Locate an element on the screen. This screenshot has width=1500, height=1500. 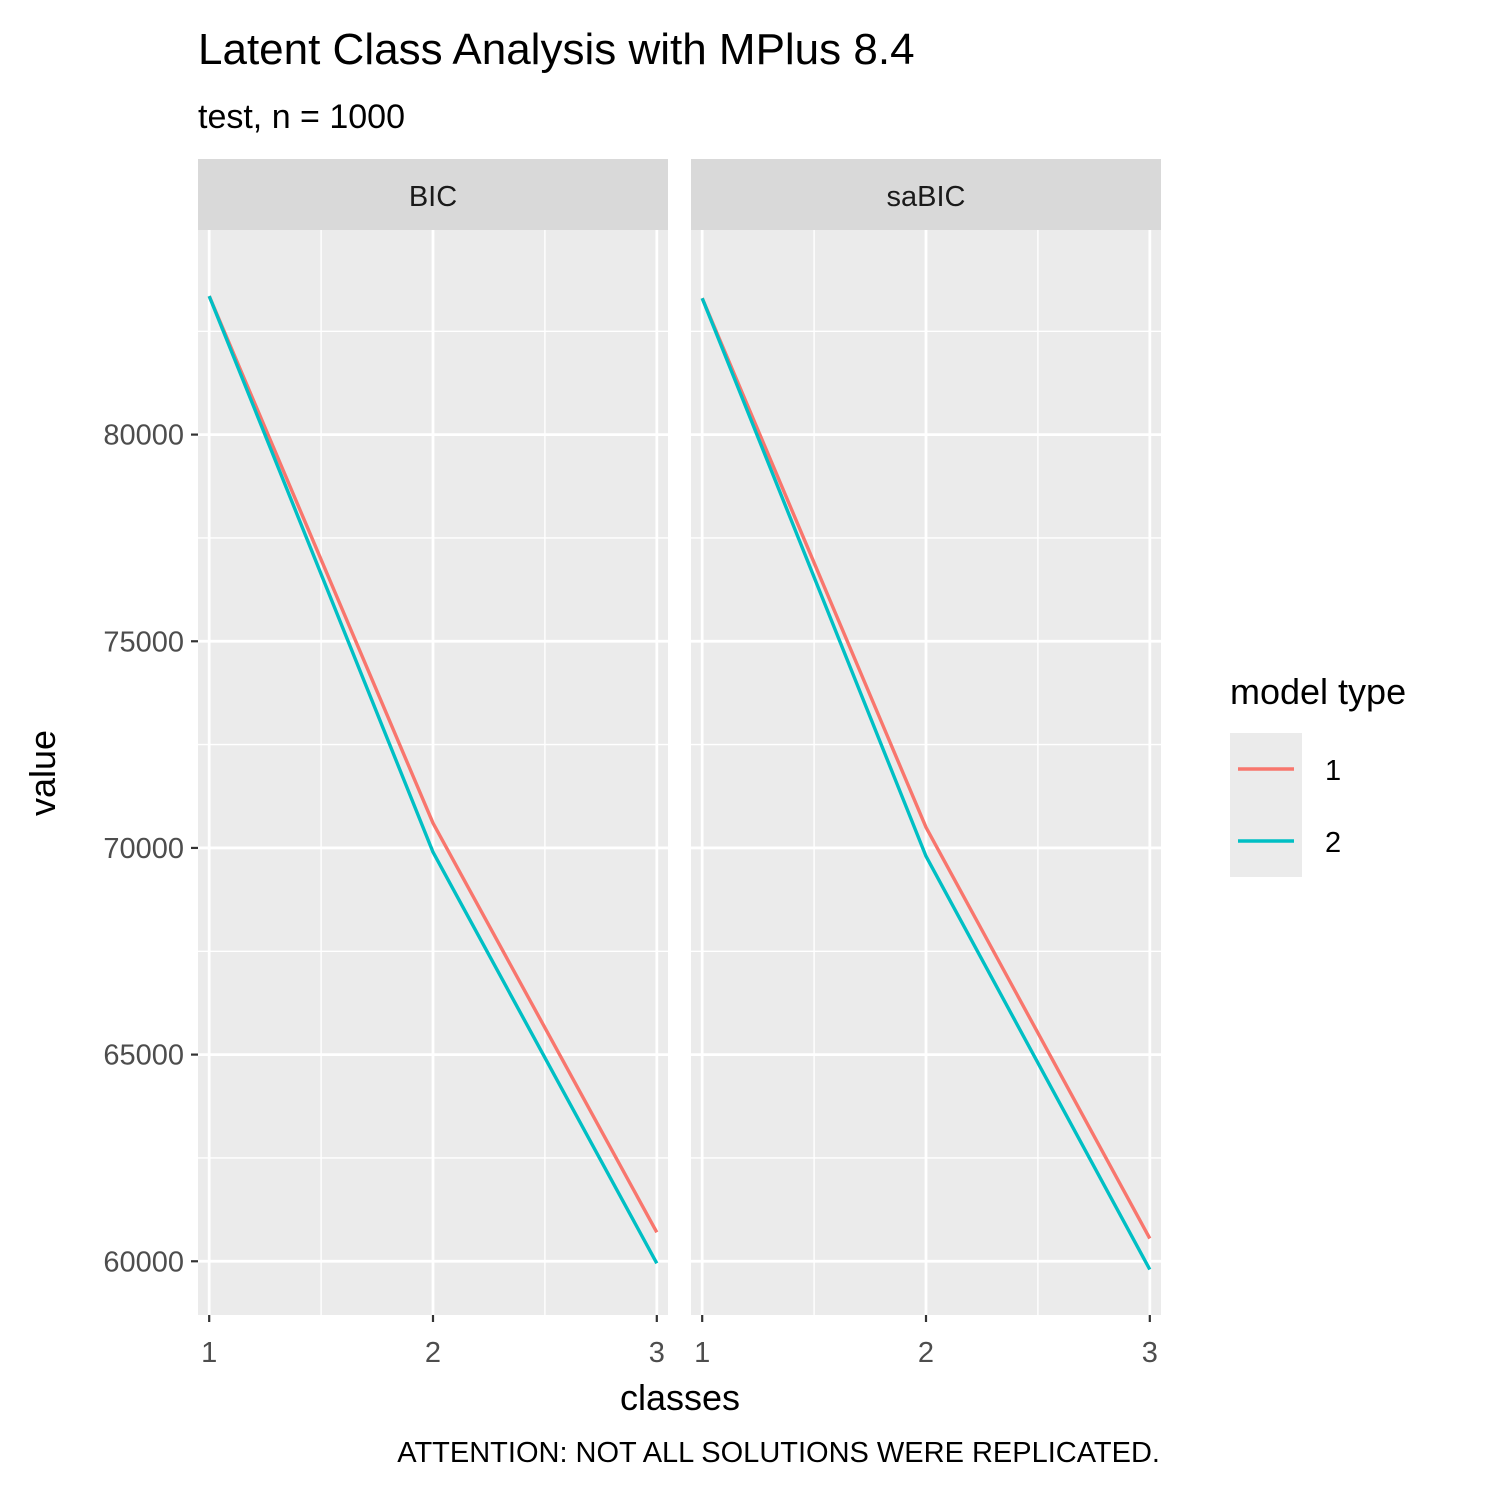
y-tick-label: 65000 is located at coordinates (143, 1056).